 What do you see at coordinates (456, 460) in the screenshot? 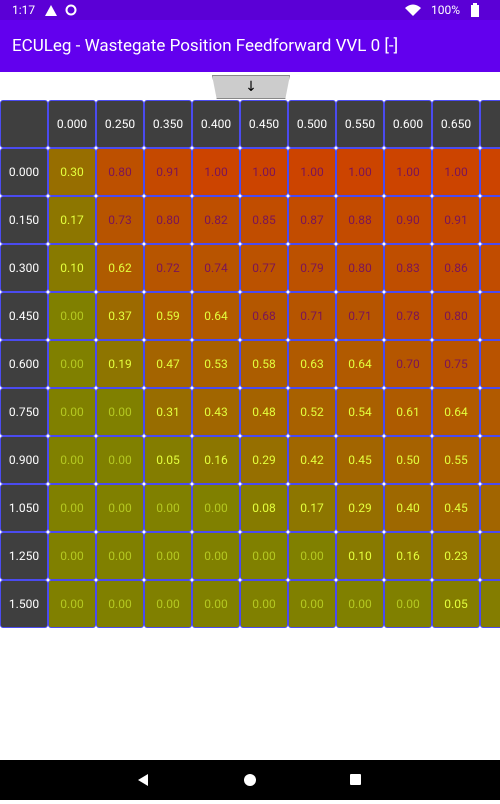
I see `table-cell: 0.55` at bounding box center [456, 460].